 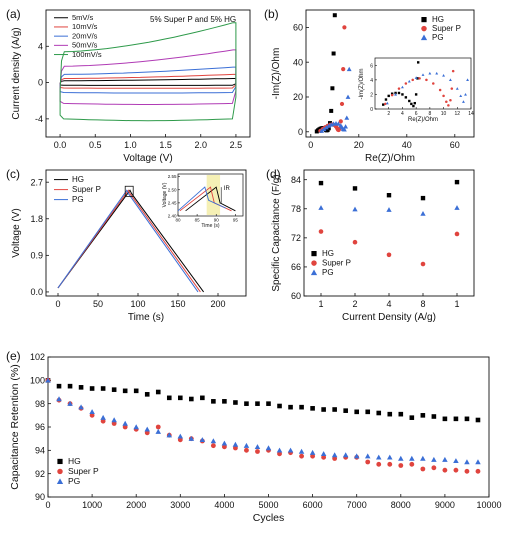 I want to click on inset-y-tick-label: 2.40, so click(x=172, y=216).